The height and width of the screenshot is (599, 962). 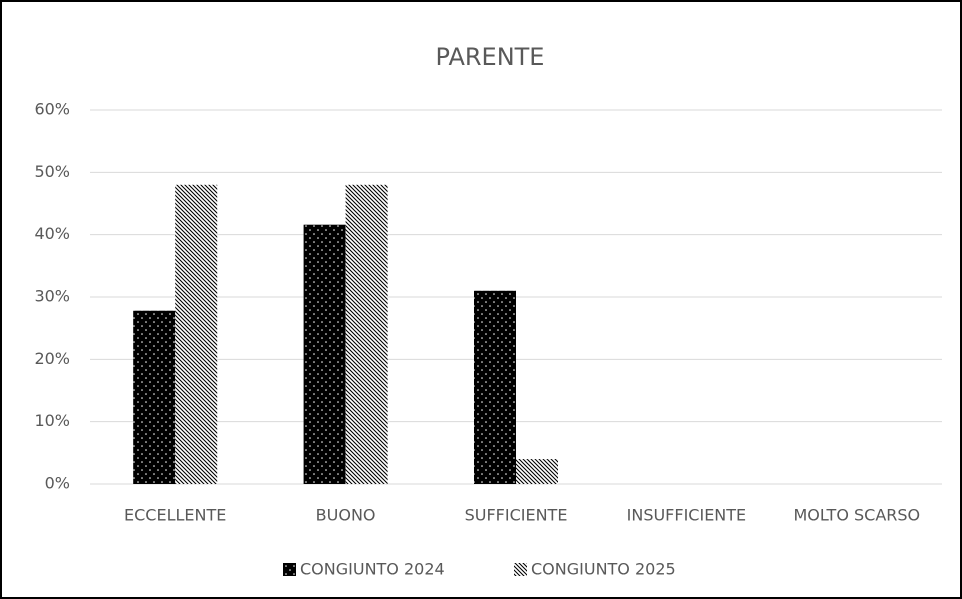 I want to click on legend-label: CONGIUNTO 2025, so click(x=603, y=569).